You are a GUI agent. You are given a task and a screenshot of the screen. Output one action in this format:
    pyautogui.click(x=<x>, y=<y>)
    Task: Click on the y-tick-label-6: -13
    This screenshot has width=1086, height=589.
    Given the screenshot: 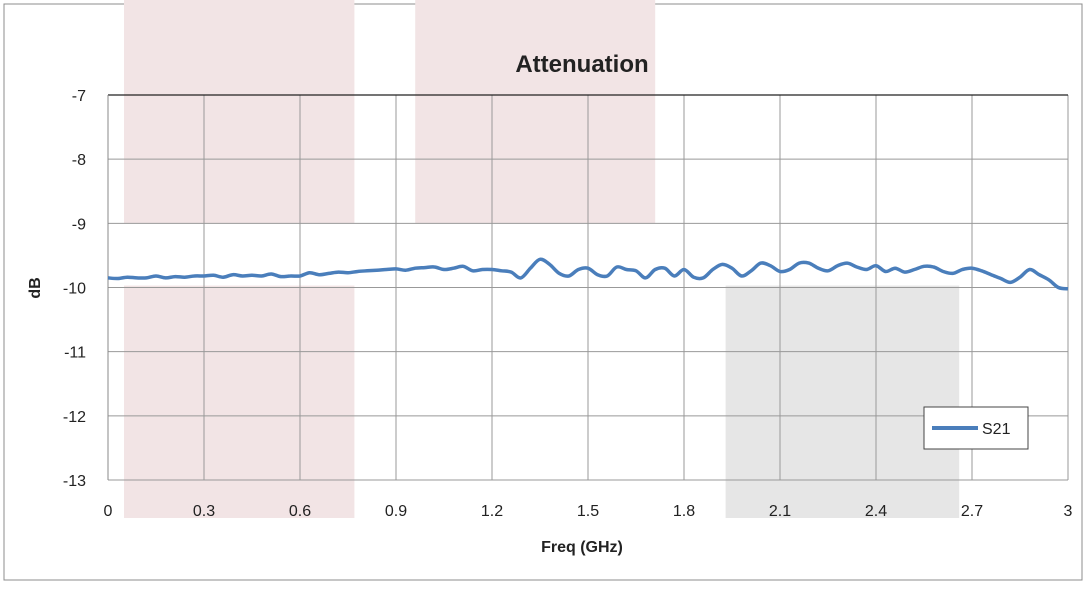 What is the action you would take?
    pyautogui.click(x=74, y=481)
    